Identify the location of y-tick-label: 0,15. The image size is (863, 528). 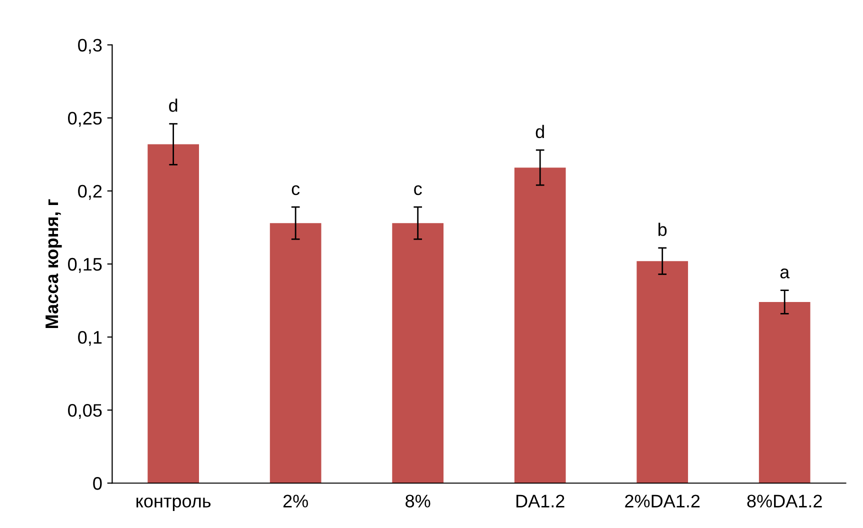
(85, 265).